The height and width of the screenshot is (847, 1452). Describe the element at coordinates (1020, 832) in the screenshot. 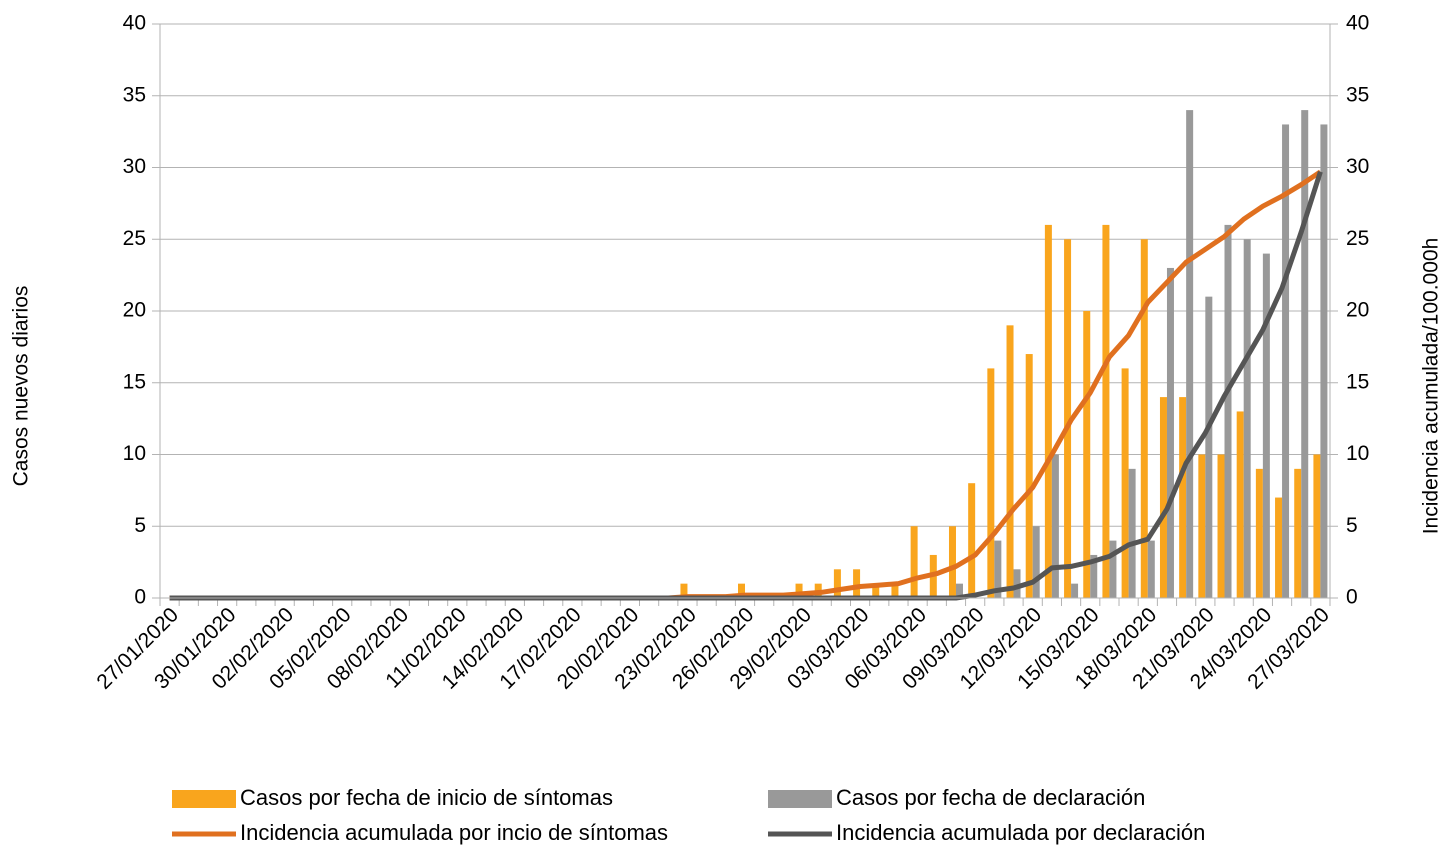

I see `legend-label: Incidencia acumulada por declaración` at that location.